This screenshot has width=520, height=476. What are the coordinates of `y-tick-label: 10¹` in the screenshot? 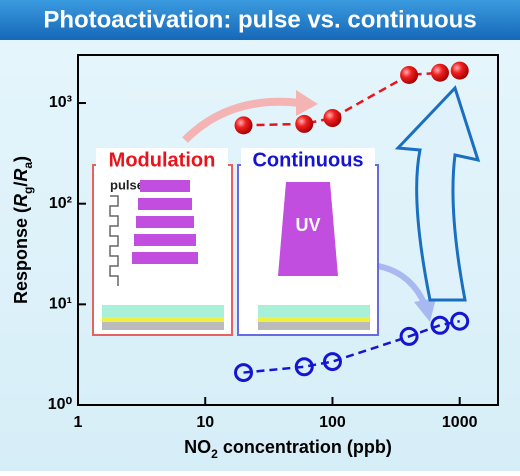 It's located at (60, 304).